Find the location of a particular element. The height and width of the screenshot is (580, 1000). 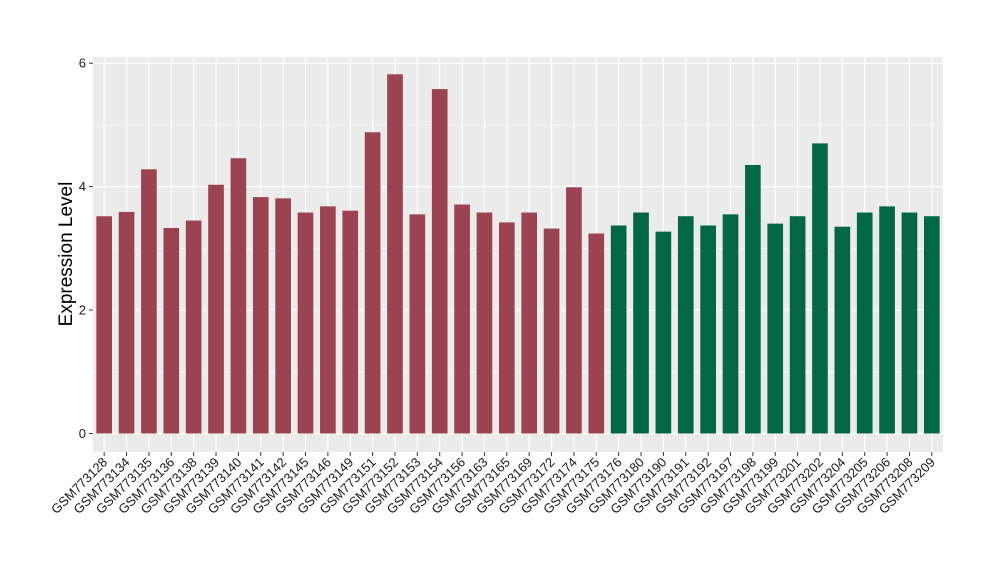

bar-GSM773136 is located at coordinates (171, 330).